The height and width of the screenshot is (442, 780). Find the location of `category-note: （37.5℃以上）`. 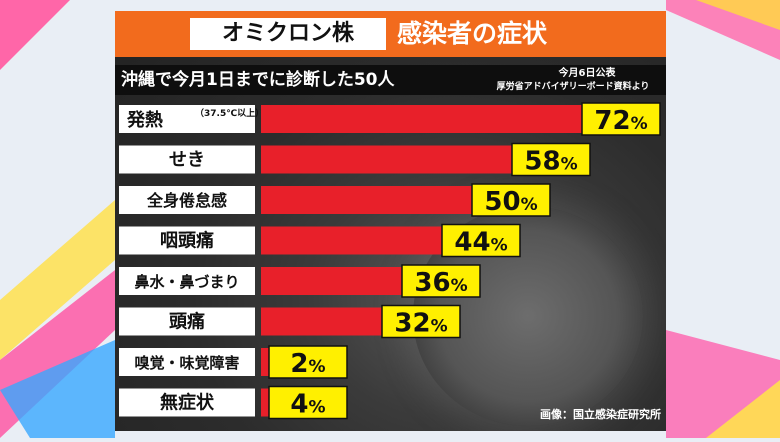

category-note: （37.5℃以上） is located at coordinates (229, 113).